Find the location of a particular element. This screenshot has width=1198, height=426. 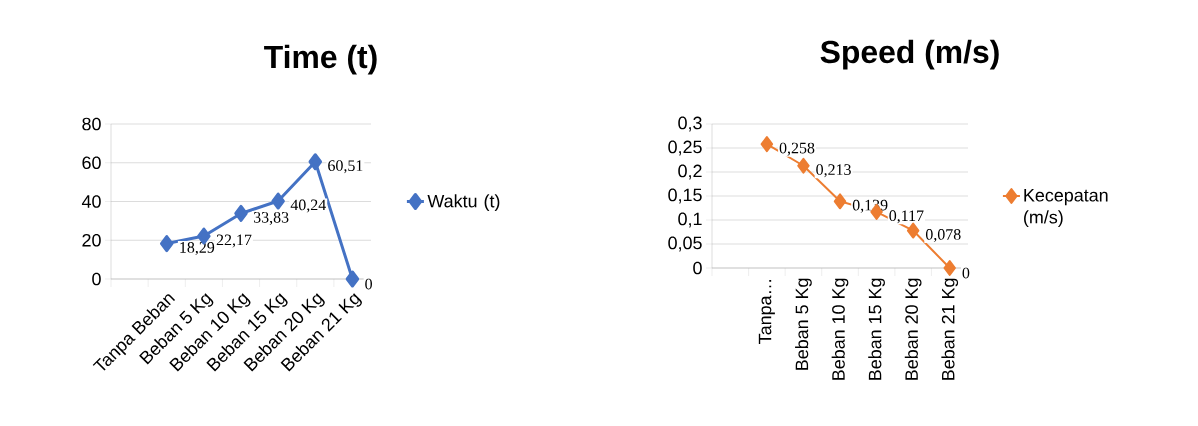

chart-title: Time (t) is located at coordinates (320, 59).